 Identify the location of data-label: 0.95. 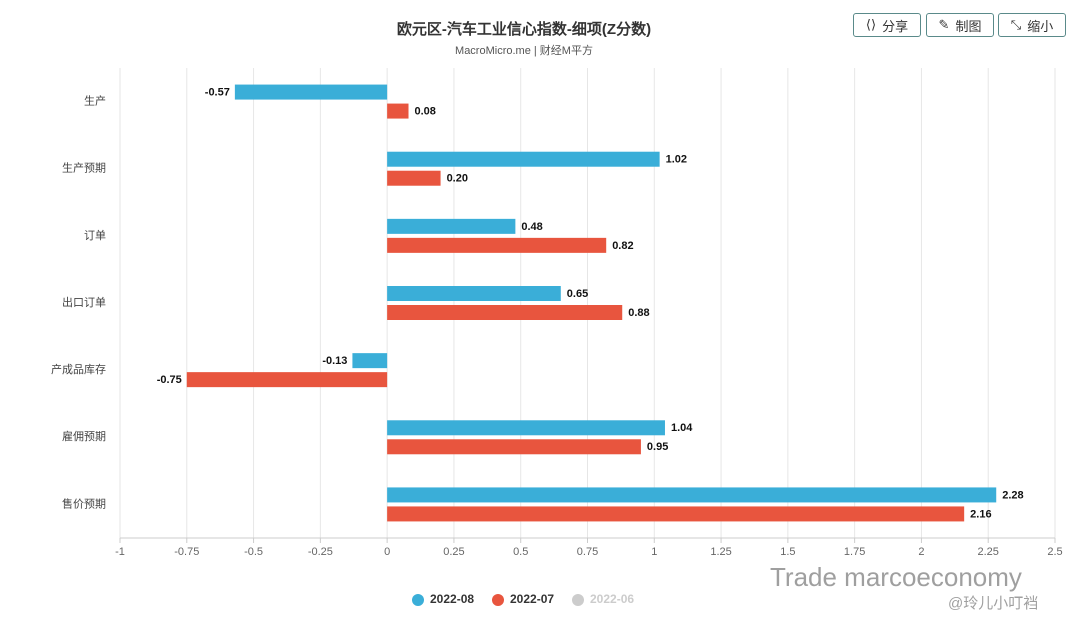
(657, 447).